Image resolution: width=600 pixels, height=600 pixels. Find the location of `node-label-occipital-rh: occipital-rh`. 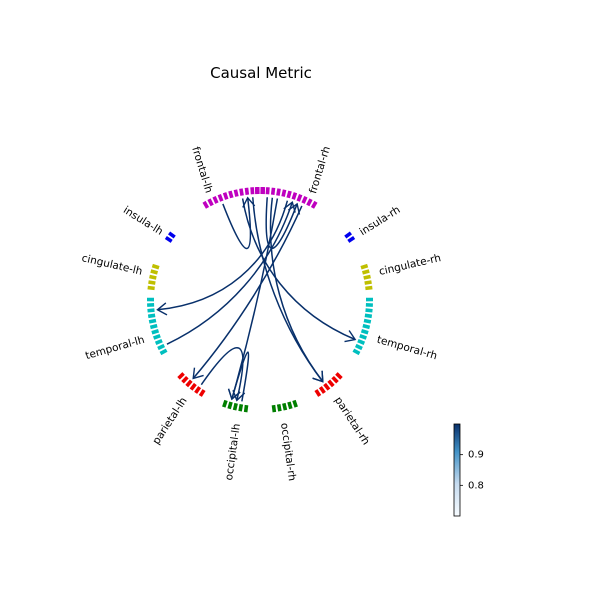

node-label-occipital-rh: occipital-rh is located at coordinates (288, 452).